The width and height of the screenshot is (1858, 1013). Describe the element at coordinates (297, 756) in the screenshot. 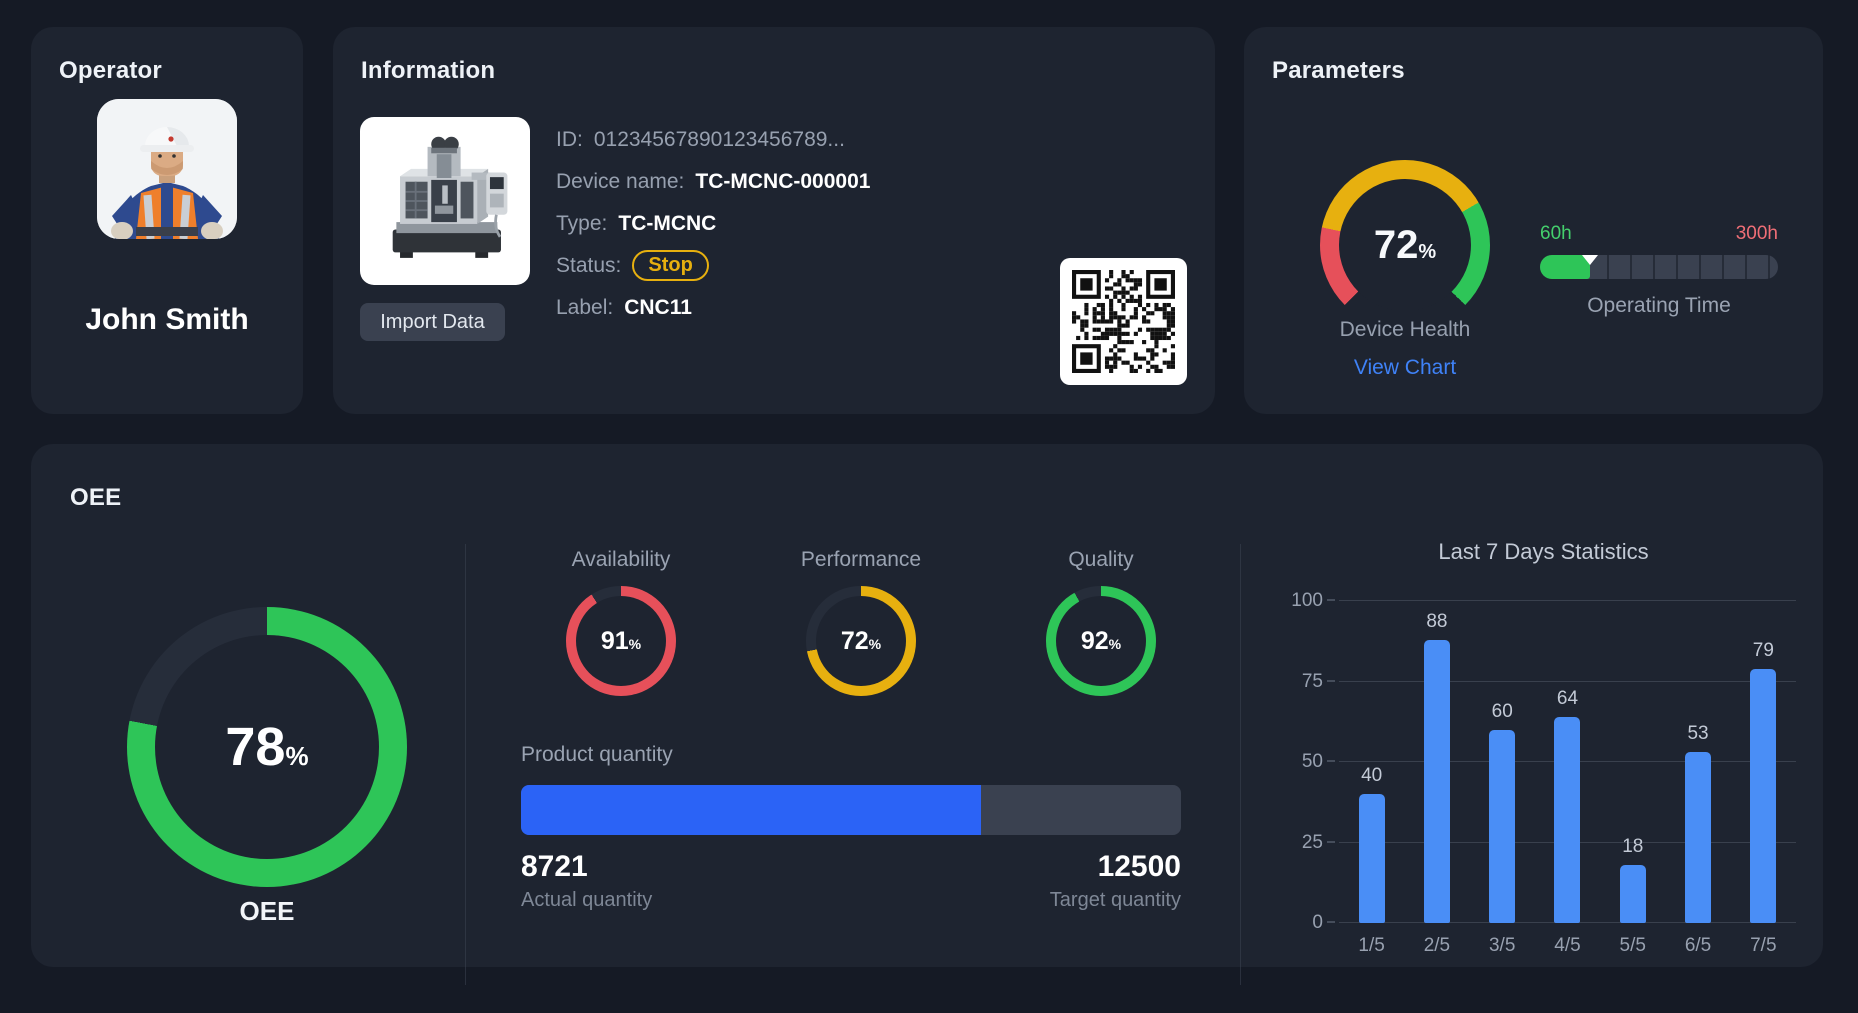

I see `oee-unit: %` at that location.